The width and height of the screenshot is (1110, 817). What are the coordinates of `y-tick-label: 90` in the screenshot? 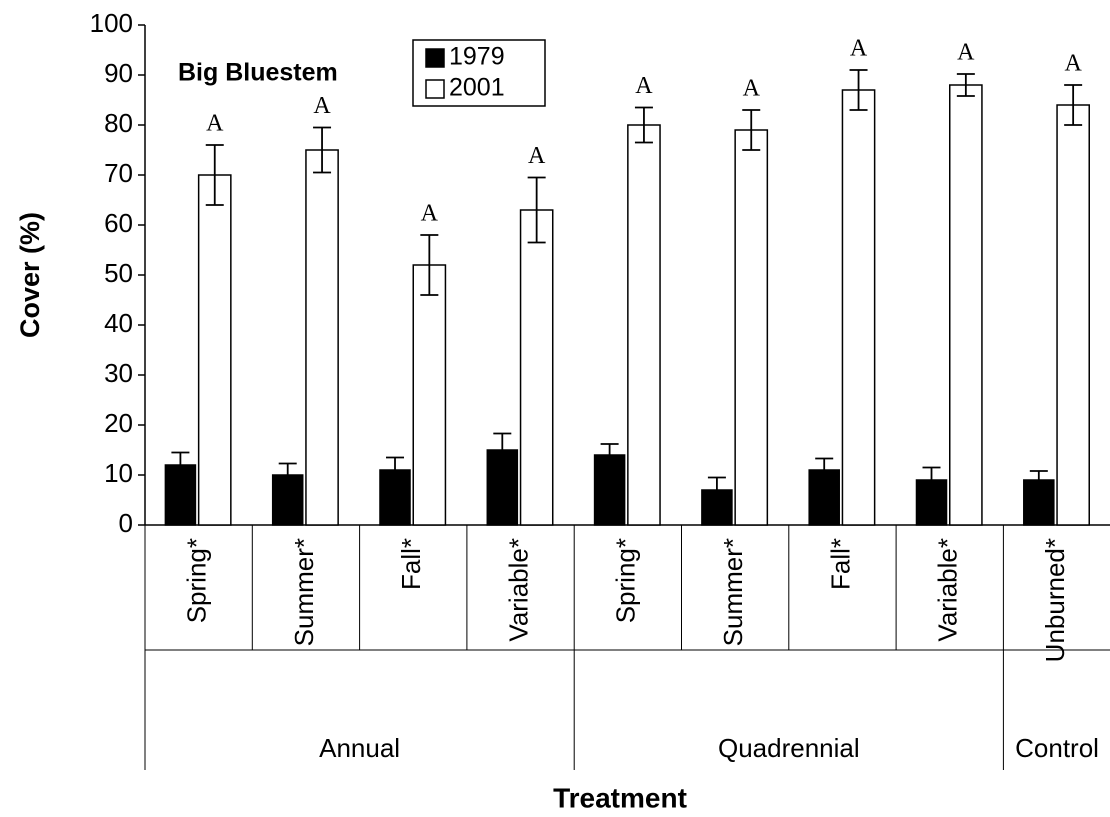 It's located at (118, 73).